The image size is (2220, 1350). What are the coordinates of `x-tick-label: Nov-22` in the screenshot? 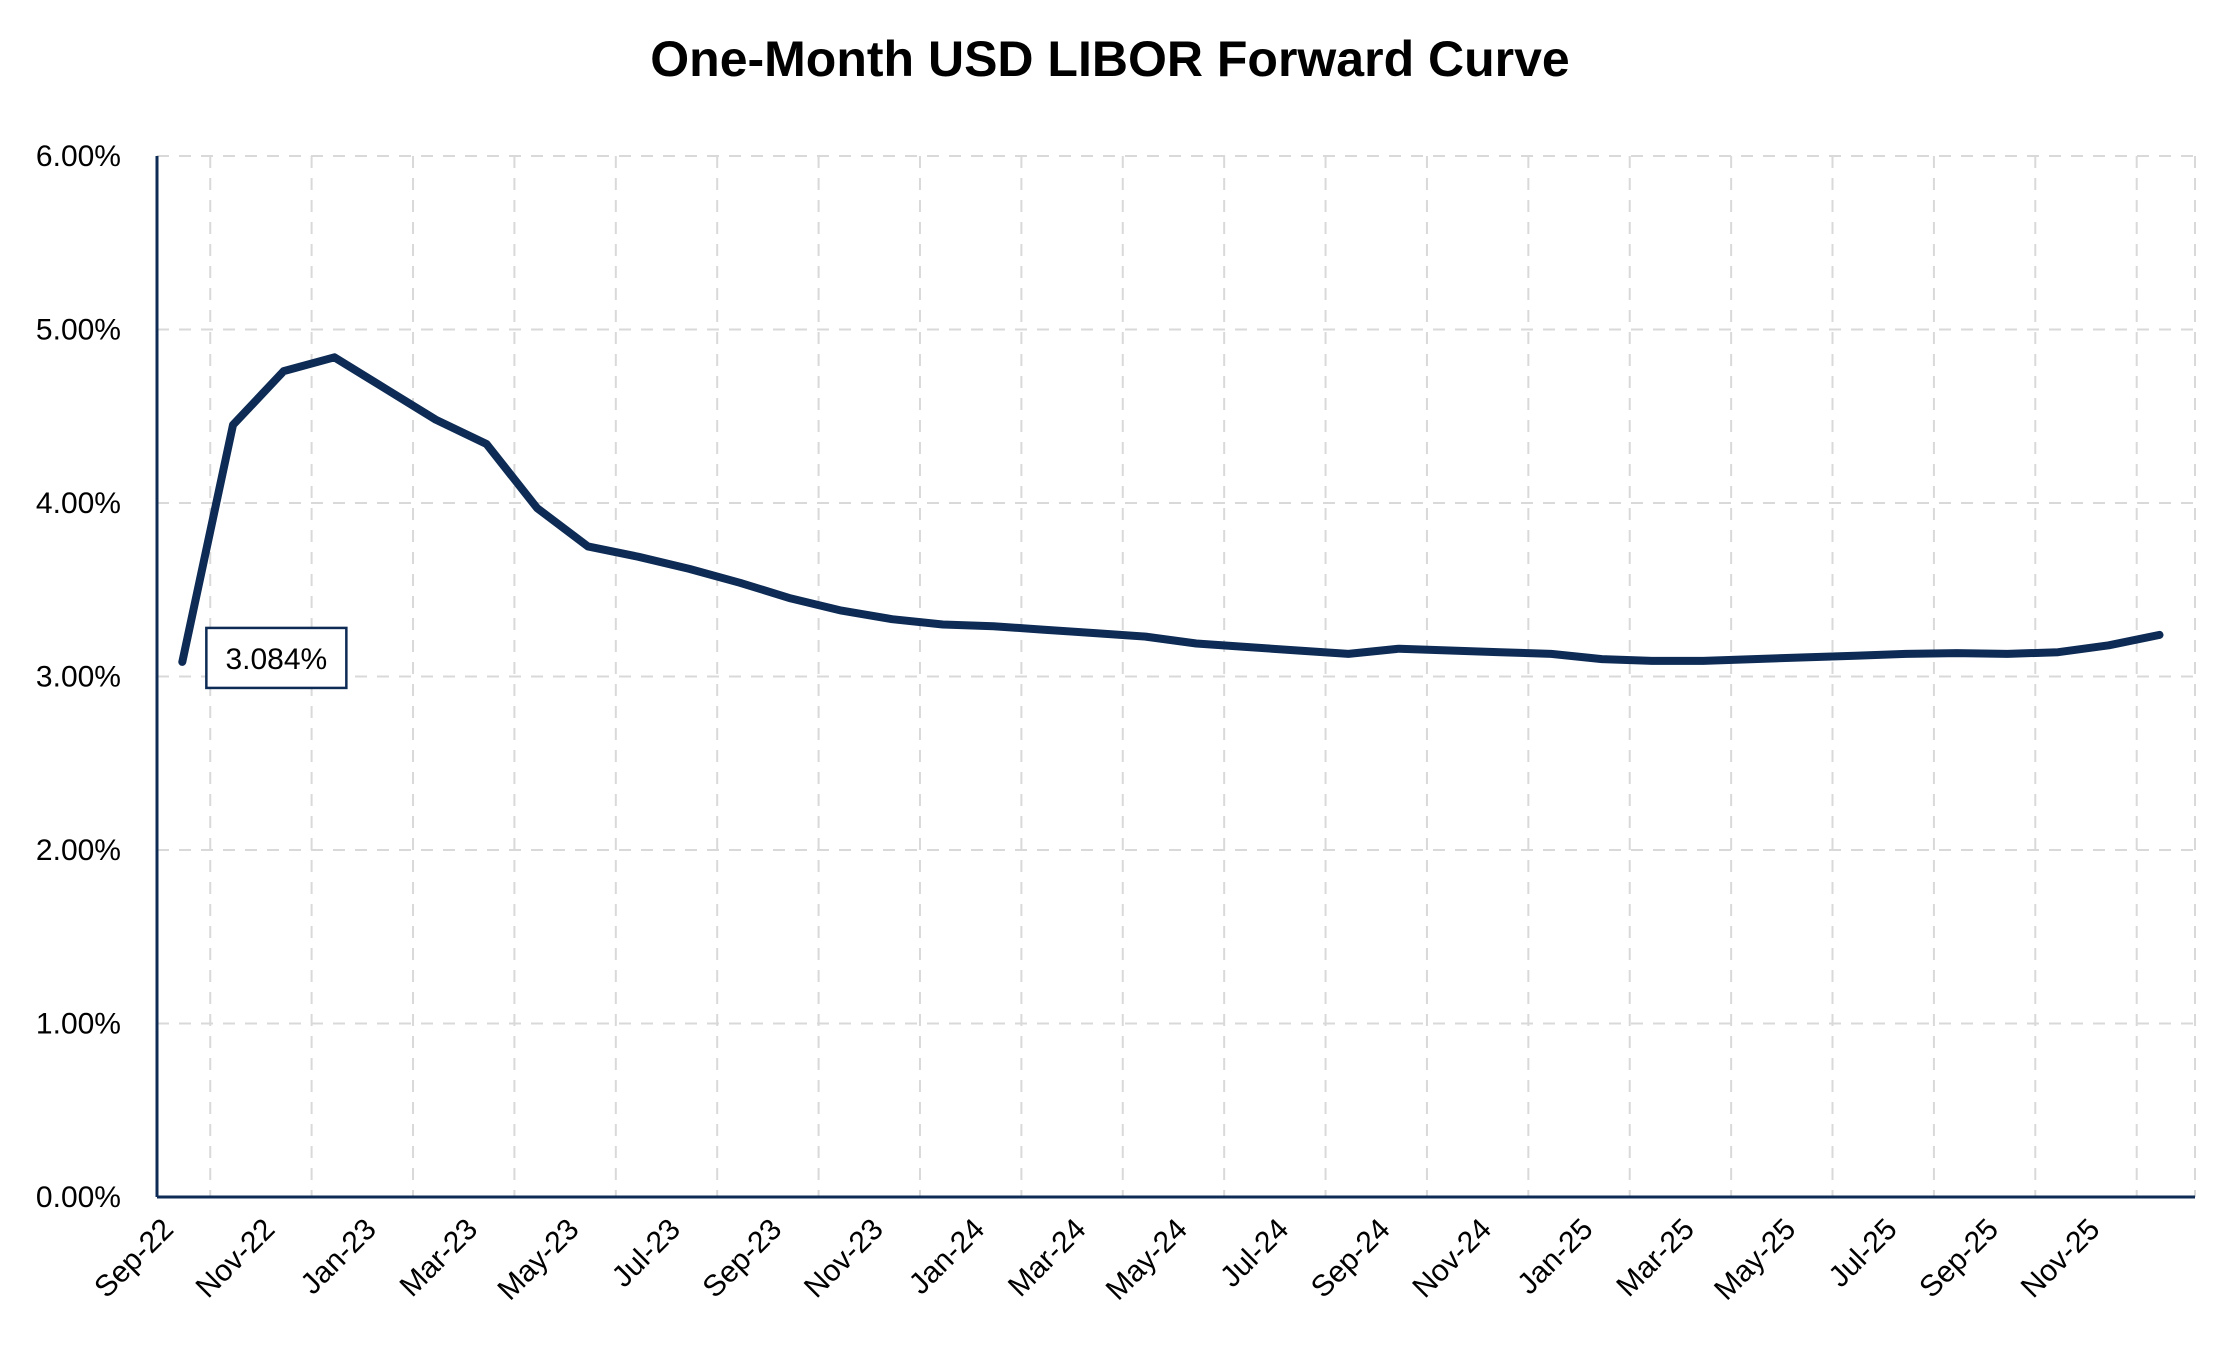 It's located at (236, 1259).